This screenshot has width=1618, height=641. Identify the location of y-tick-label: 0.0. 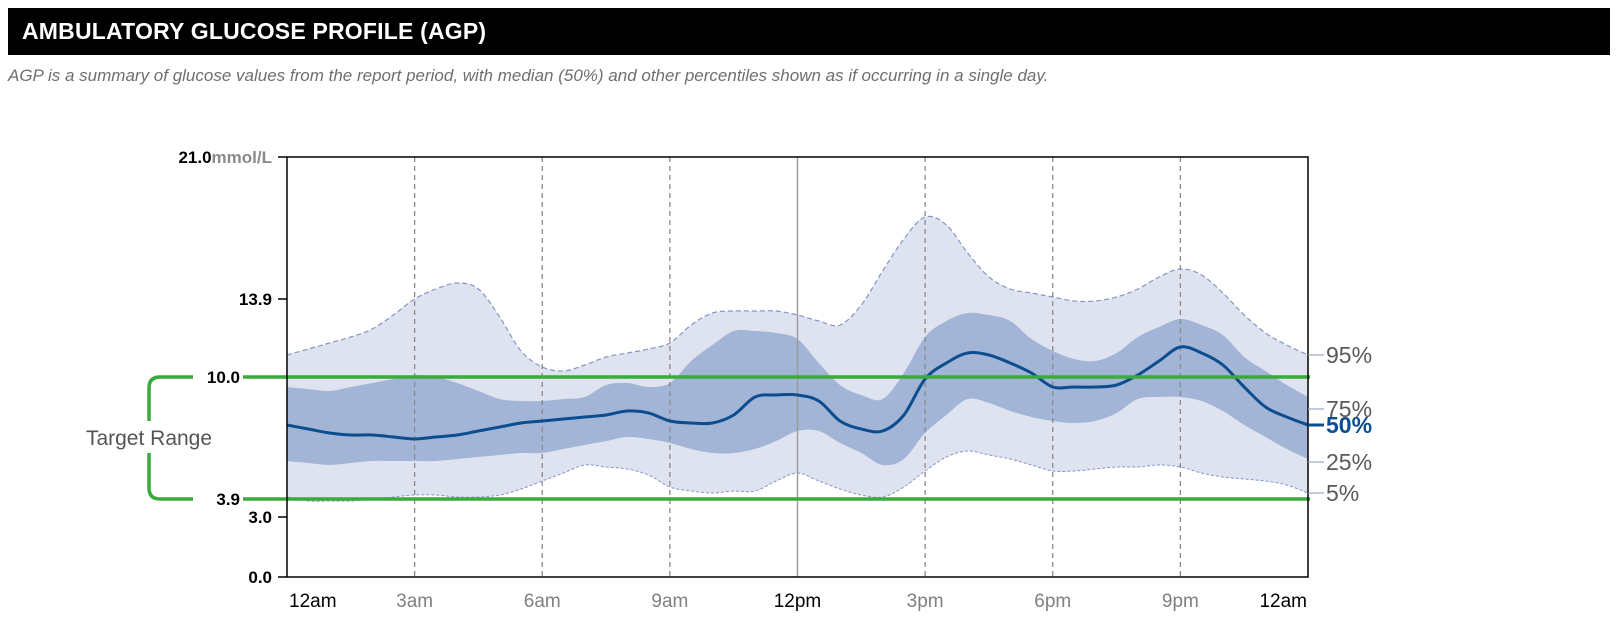
(260, 577).